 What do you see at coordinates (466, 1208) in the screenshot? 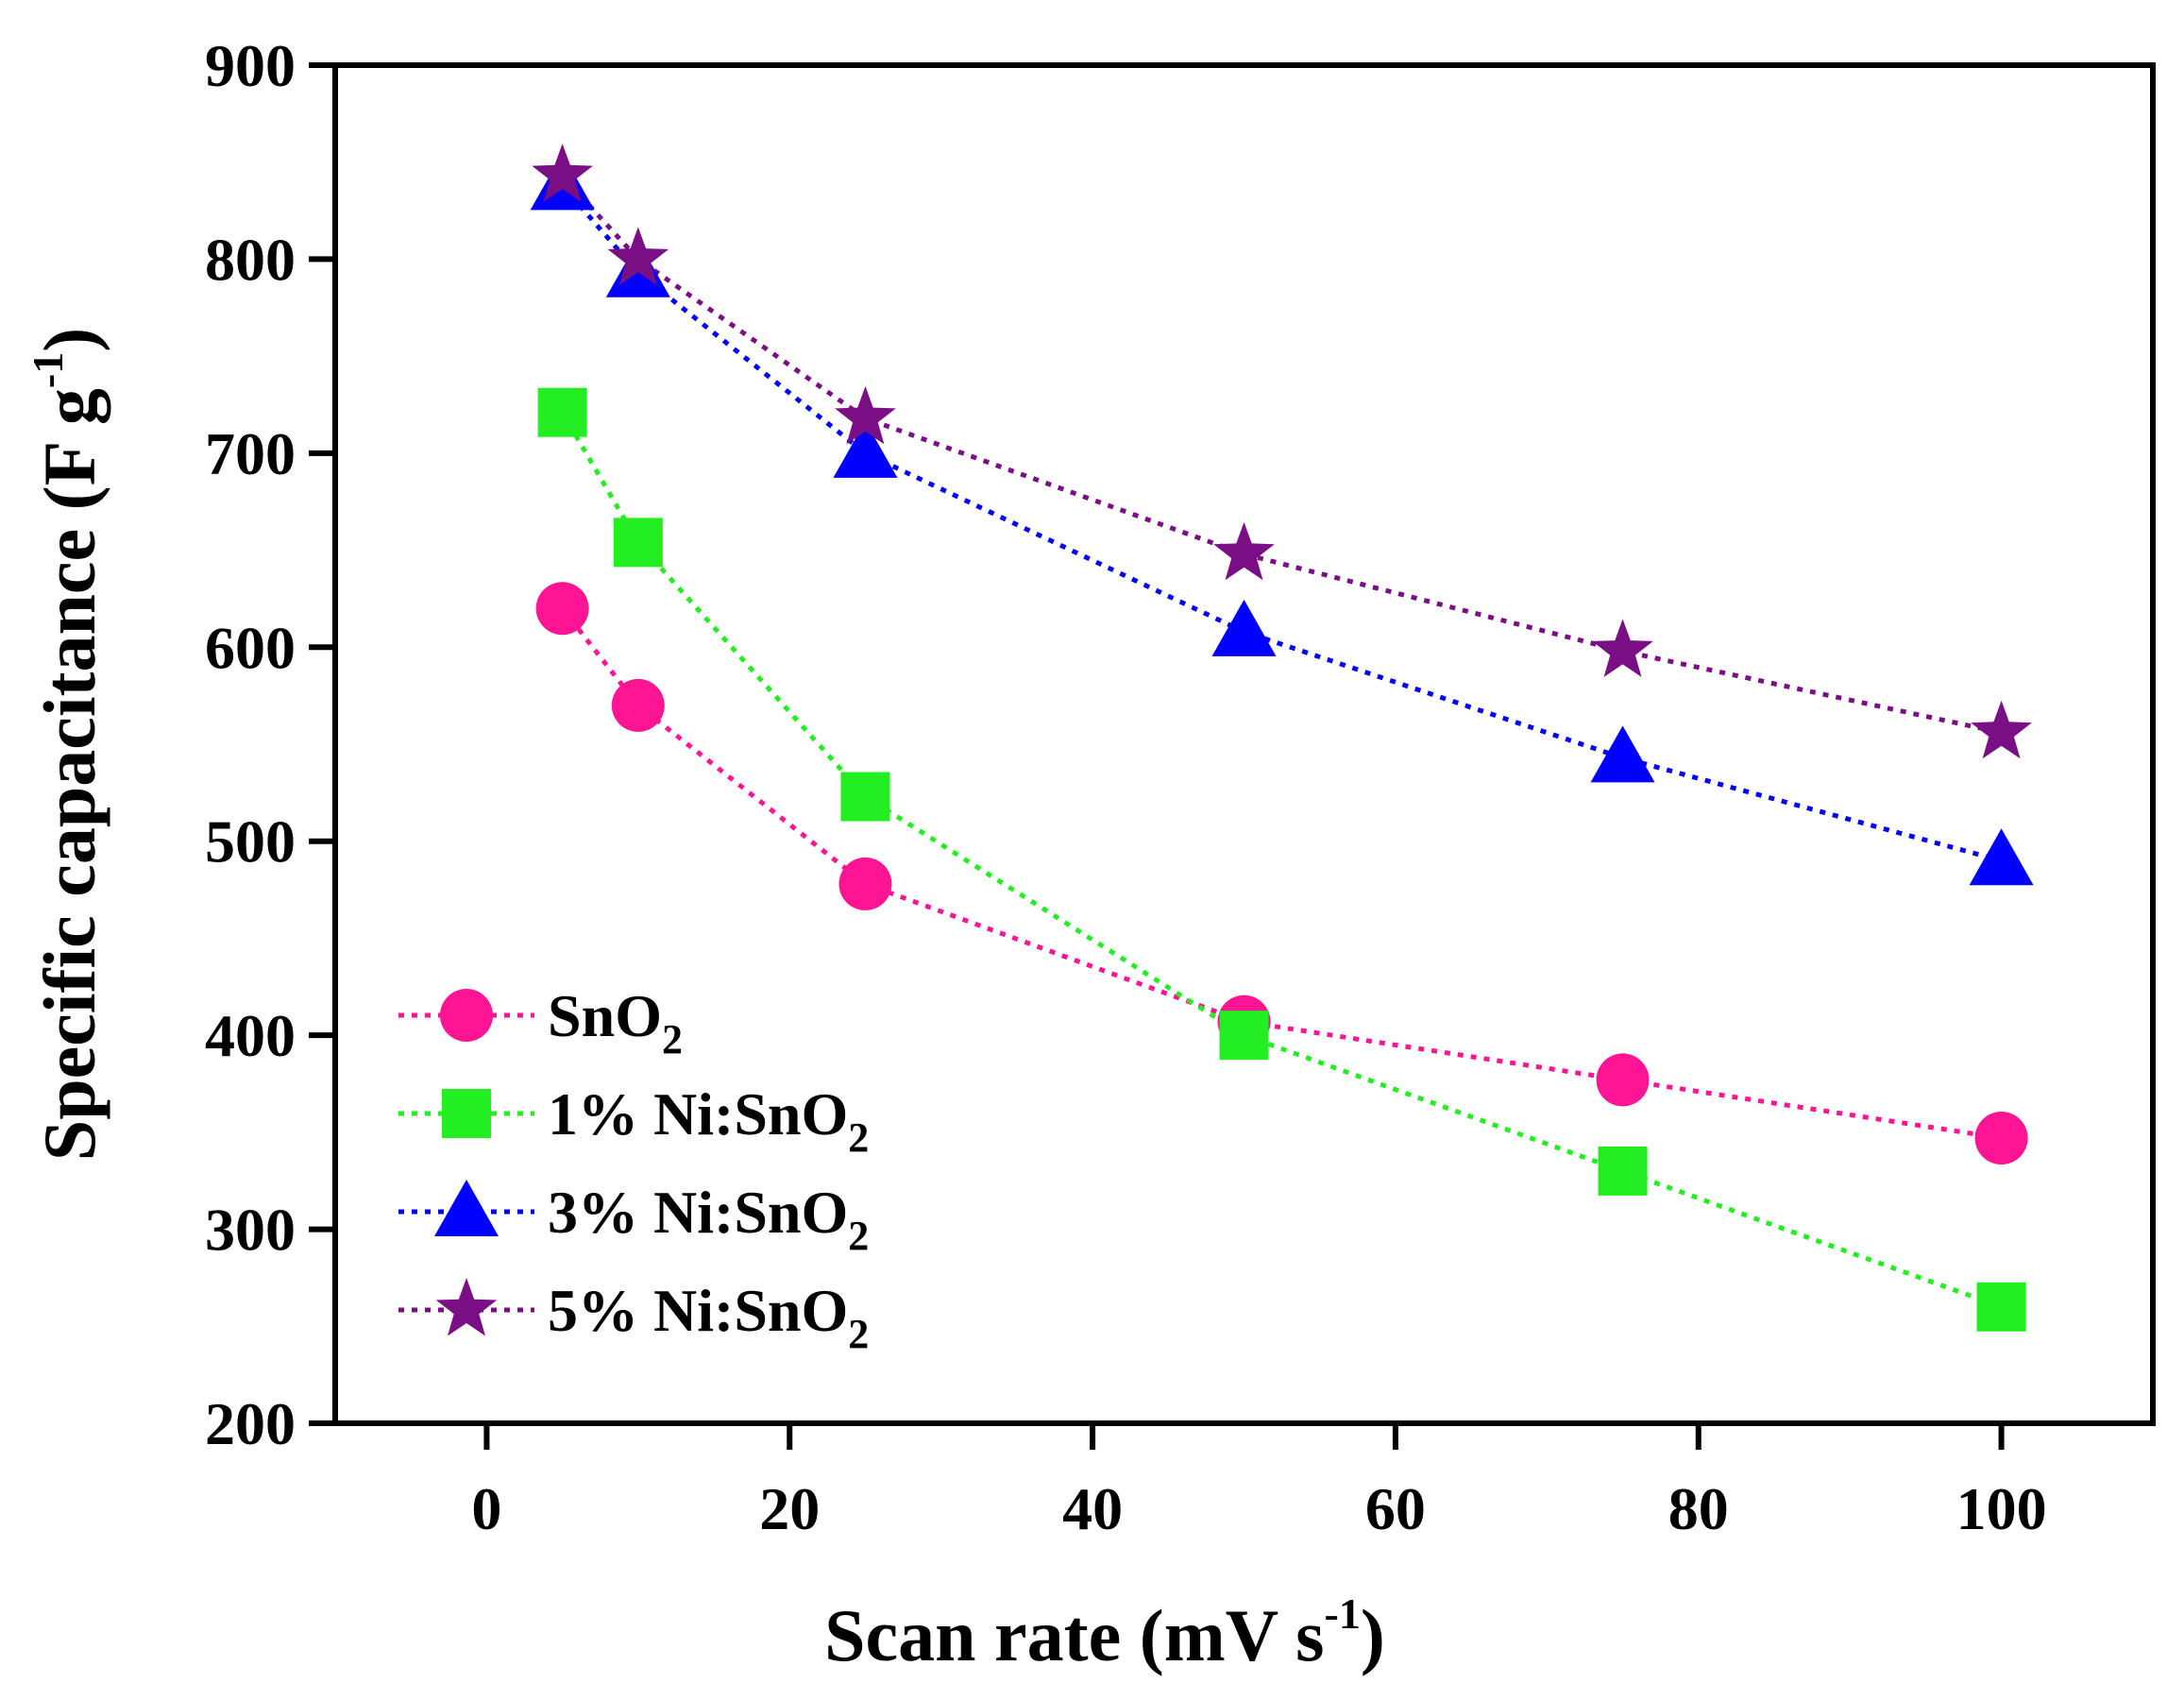
I see `legend-marker-triangle` at bounding box center [466, 1208].